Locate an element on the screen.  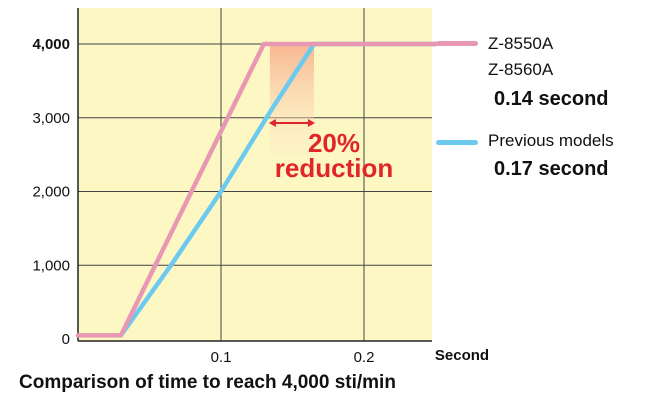
x-axis-label: Second is located at coordinates (462, 355).